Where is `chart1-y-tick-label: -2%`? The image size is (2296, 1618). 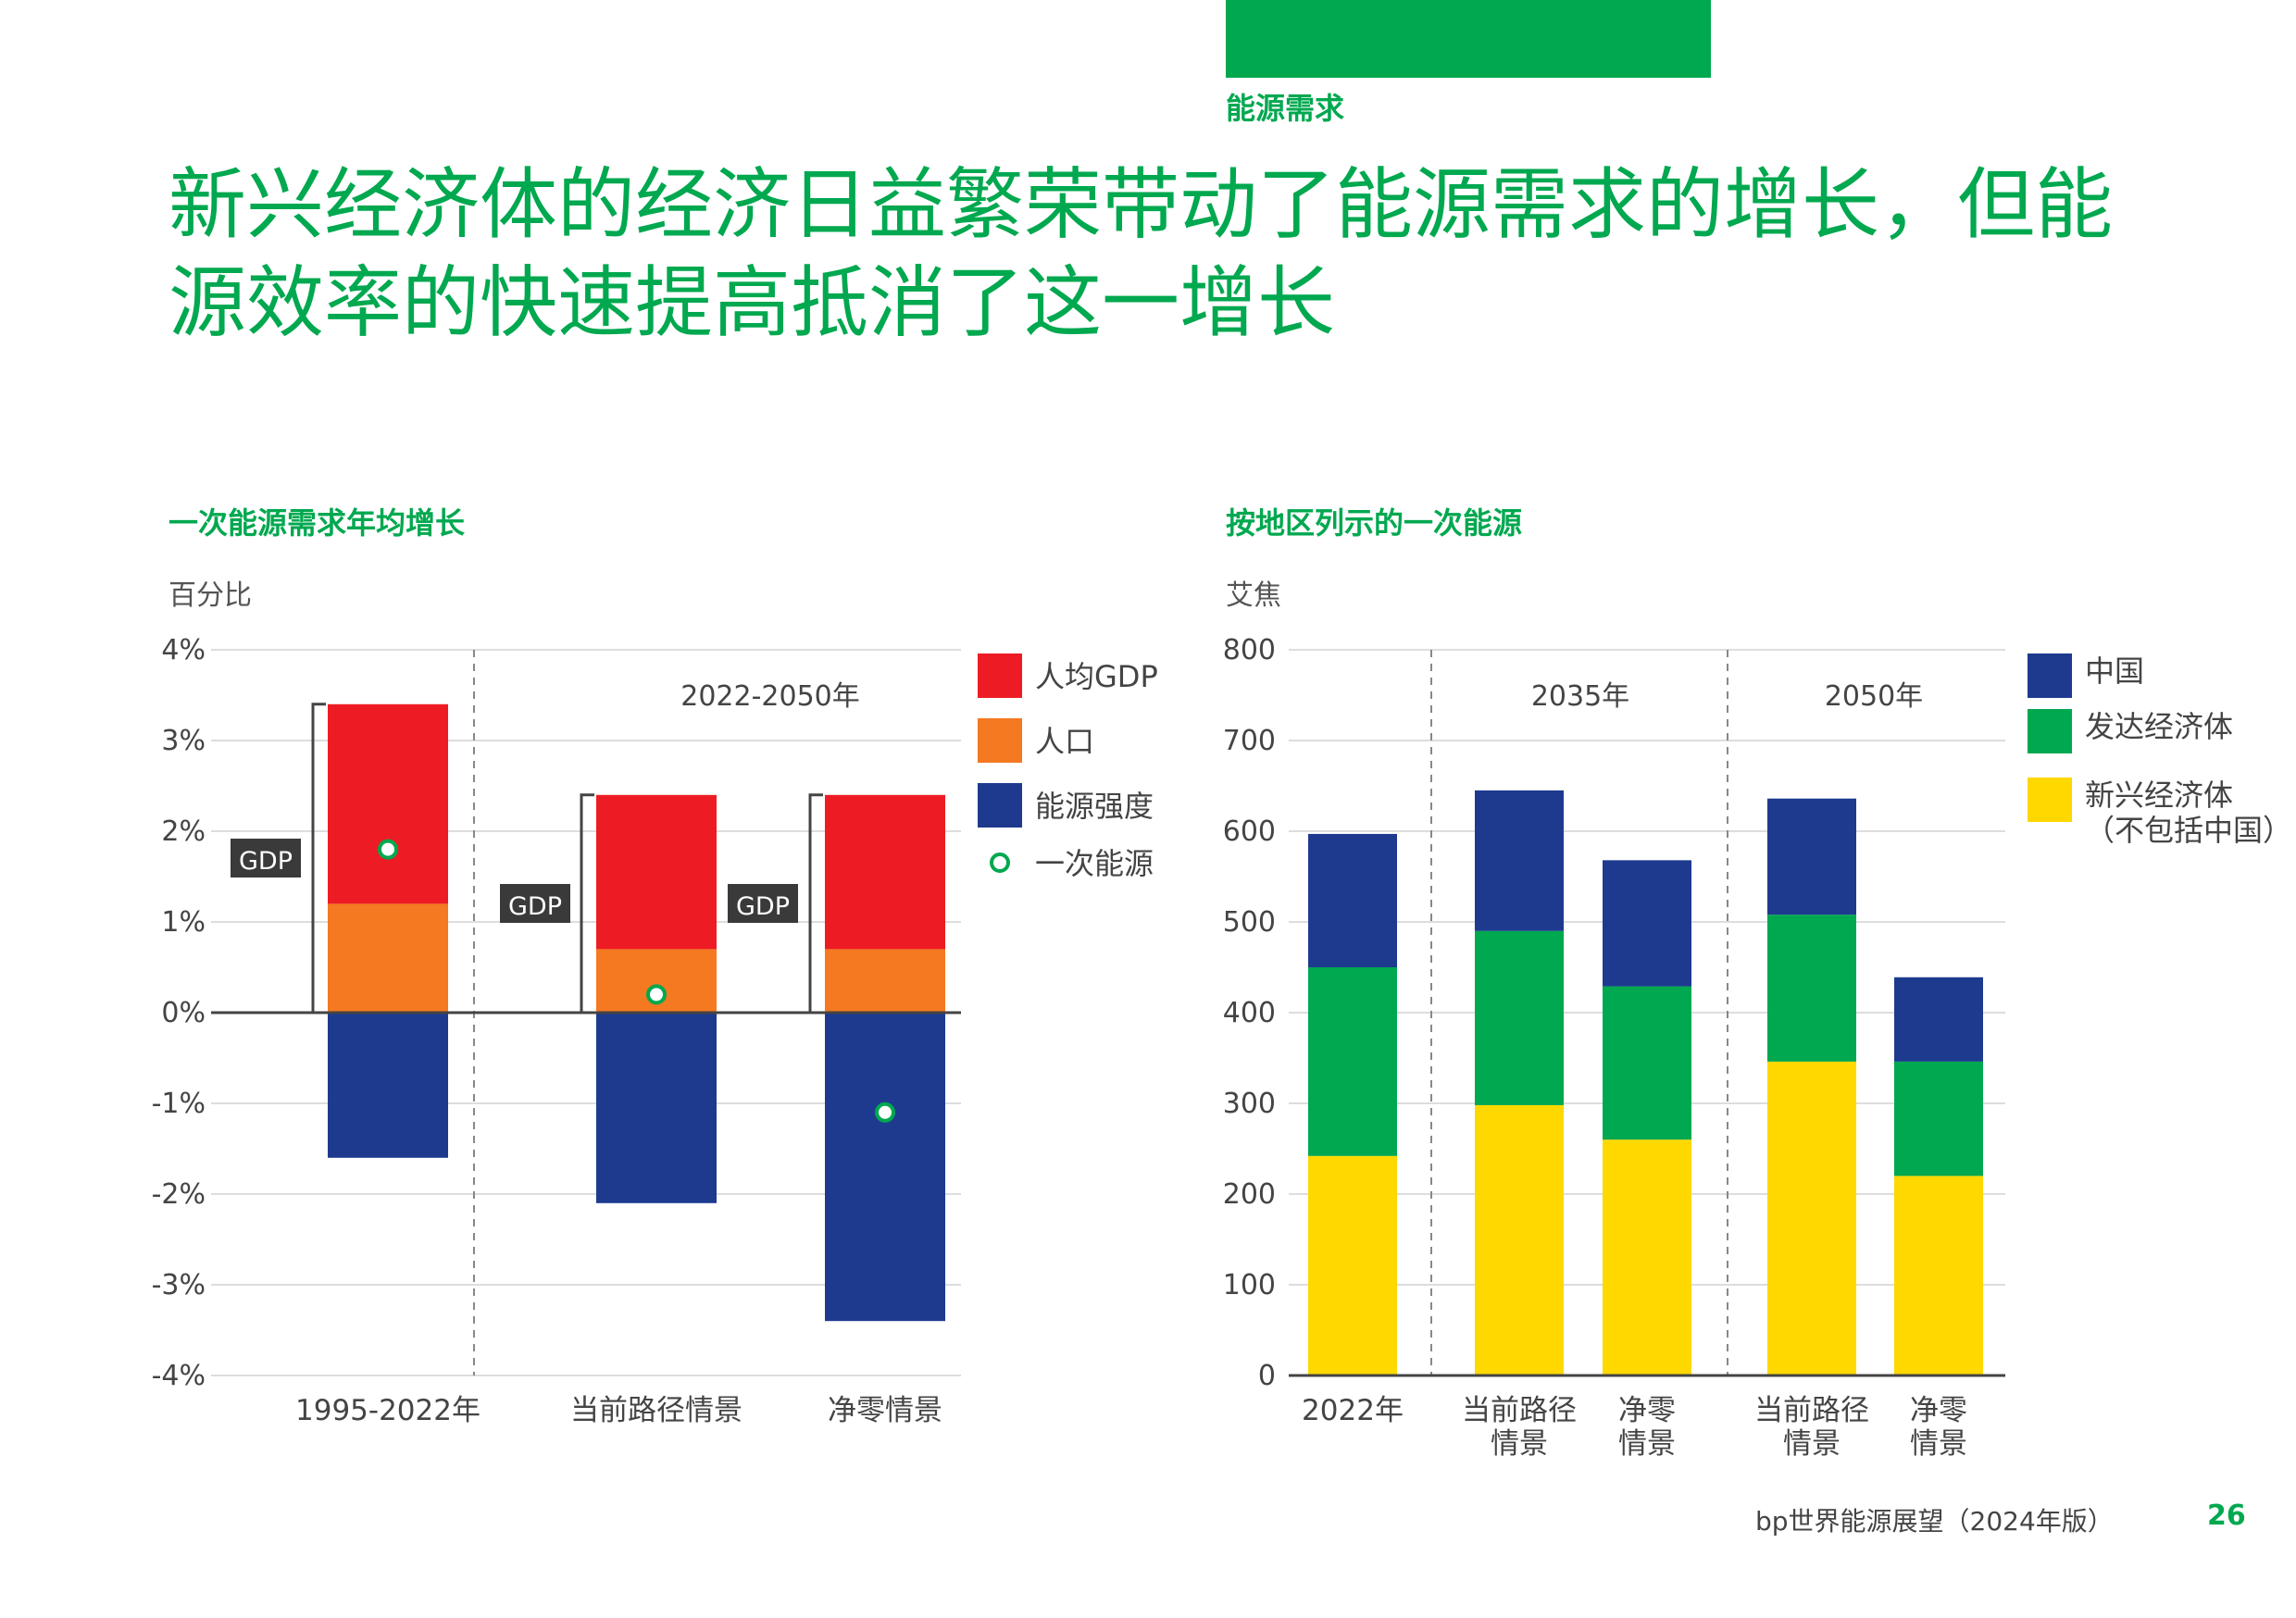 chart1-y-tick-label: -2% is located at coordinates (179, 1194).